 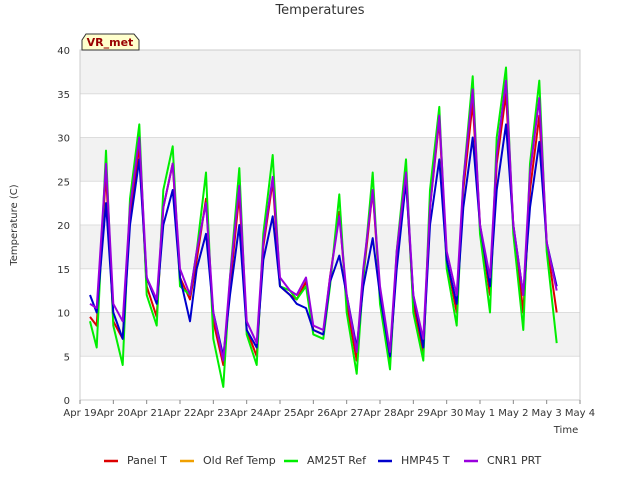 I want to click on annotation-box: VR_met, so click(x=110, y=42).